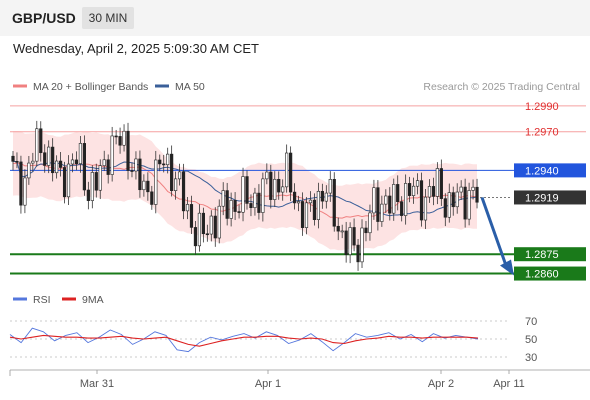  I want to click on projection-arrow-line, so click(494, 231).